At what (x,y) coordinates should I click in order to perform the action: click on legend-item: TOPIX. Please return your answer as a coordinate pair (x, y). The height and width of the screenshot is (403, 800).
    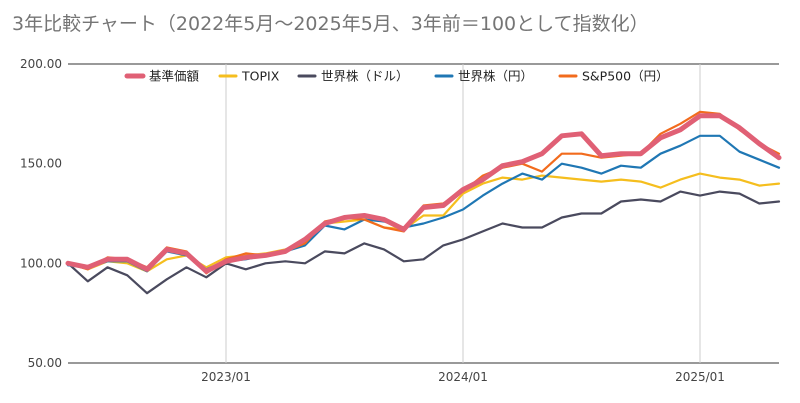
    Looking at the image, I should click on (249, 76).